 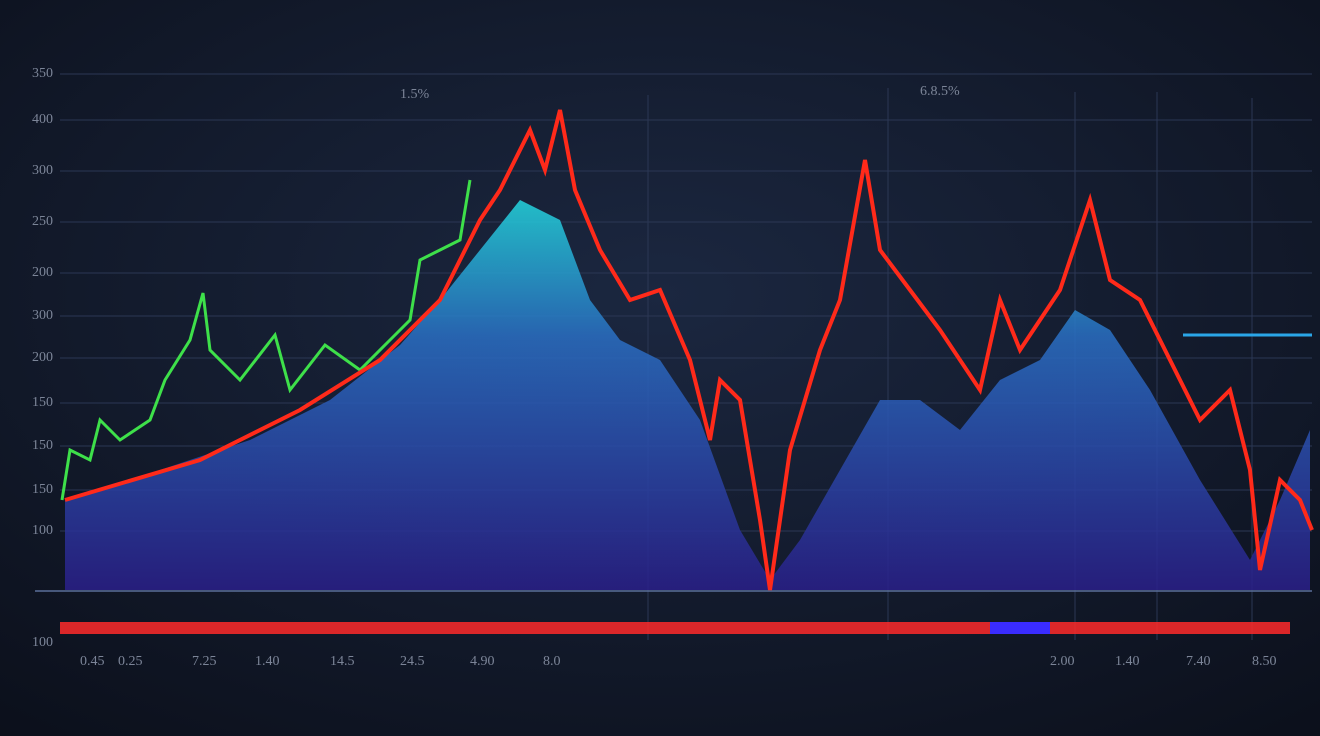 I want to click on x-label: 0.45, so click(x=92, y=661).